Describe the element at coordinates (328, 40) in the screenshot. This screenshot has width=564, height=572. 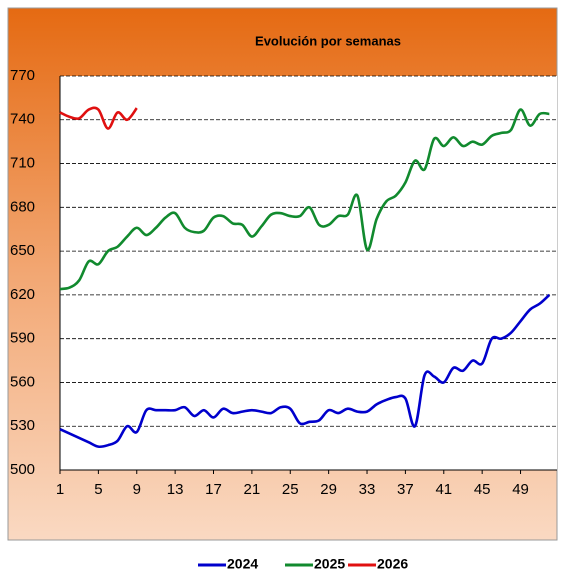
I see `chart-title: Evolución por semanas` at that location.